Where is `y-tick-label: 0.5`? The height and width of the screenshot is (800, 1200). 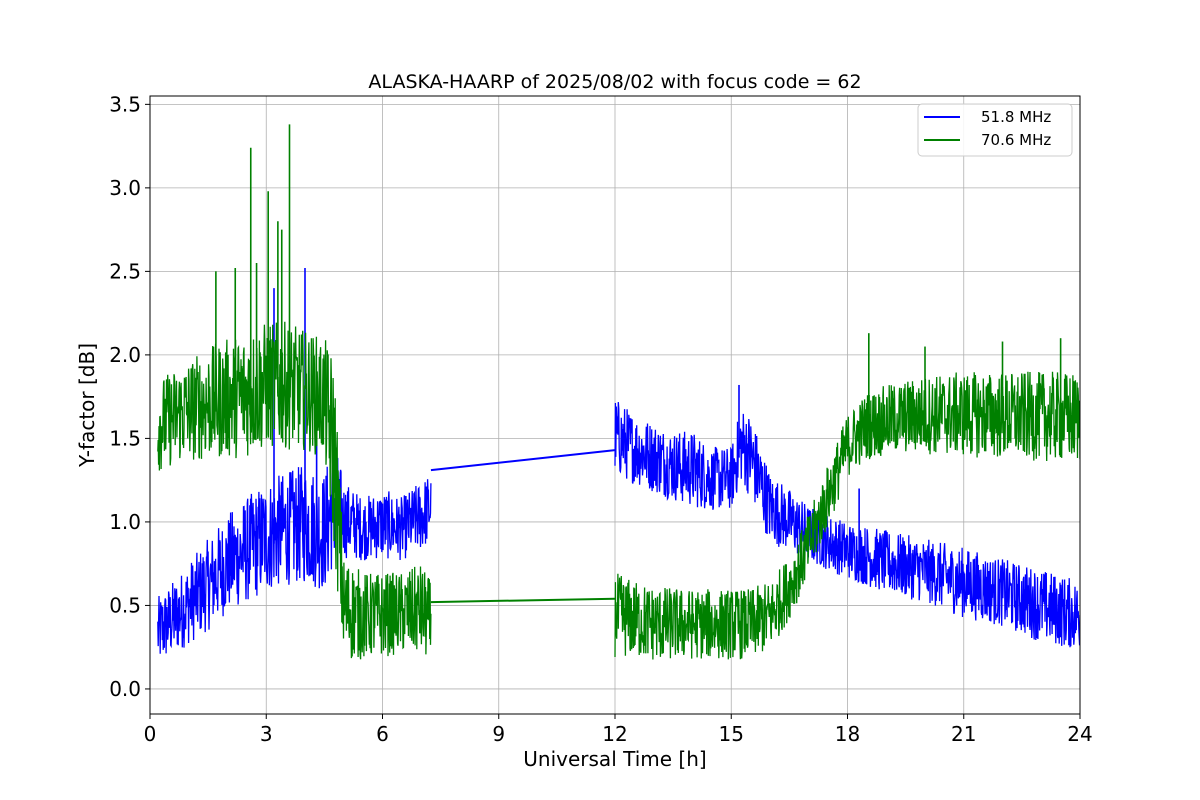
y-tick-label: 0.5 is located at coordinates (125, 605).